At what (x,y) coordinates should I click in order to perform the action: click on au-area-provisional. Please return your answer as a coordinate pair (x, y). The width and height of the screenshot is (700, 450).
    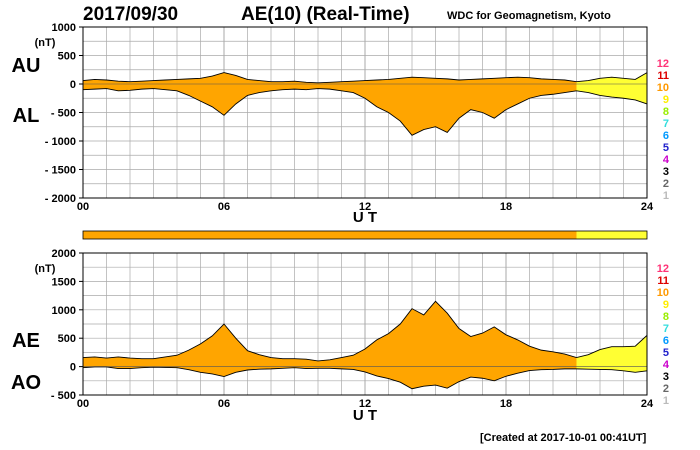
    Looking at the image, I should click on (330, 78).